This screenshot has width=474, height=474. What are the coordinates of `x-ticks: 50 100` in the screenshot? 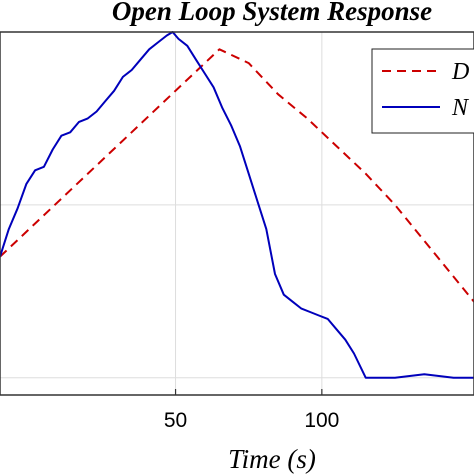 It's located at (251, 410).